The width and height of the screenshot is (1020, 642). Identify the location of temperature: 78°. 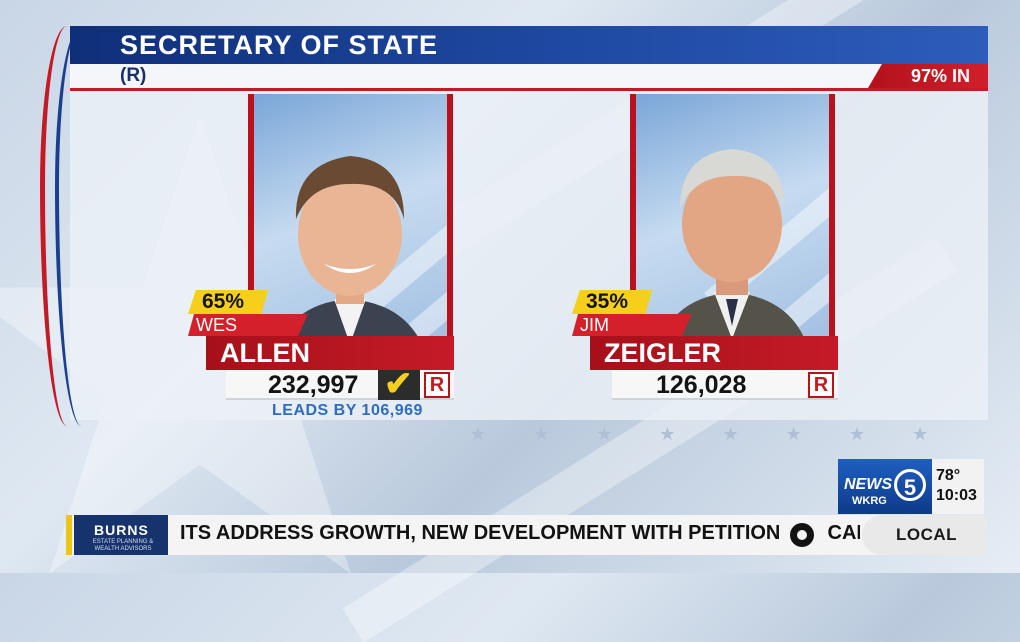
(948, 475).